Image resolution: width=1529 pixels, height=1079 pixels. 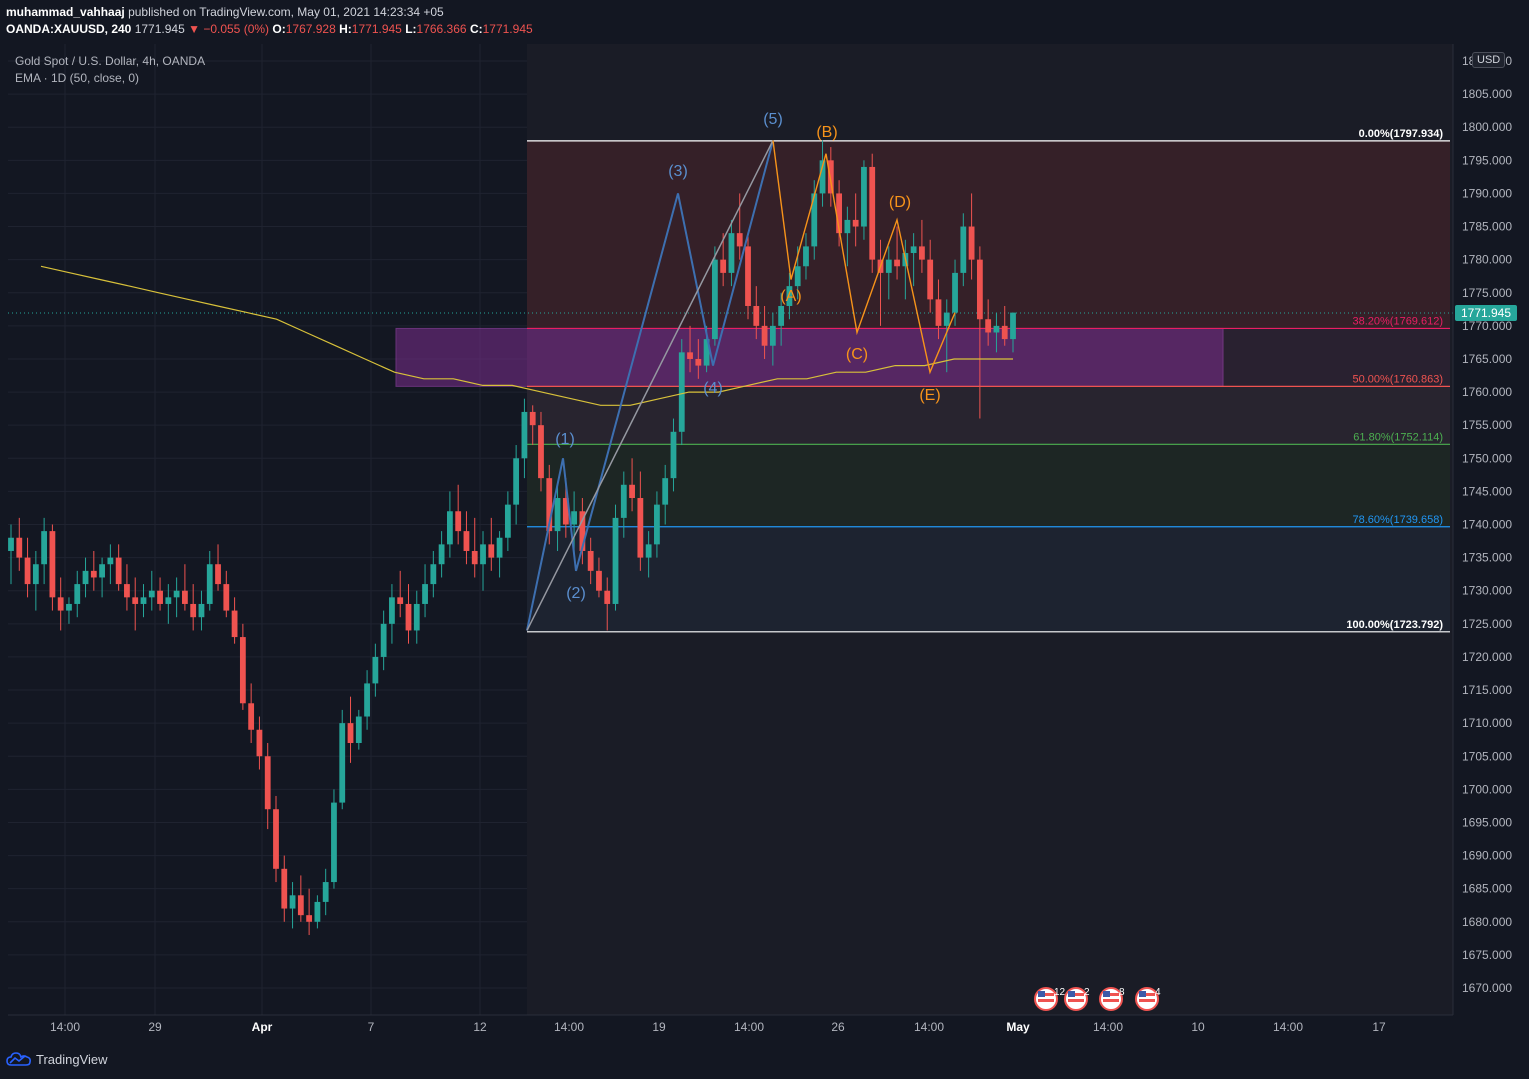 I want to click on author-name: muhammad_vahhaaj, so click(x=65, y=12).